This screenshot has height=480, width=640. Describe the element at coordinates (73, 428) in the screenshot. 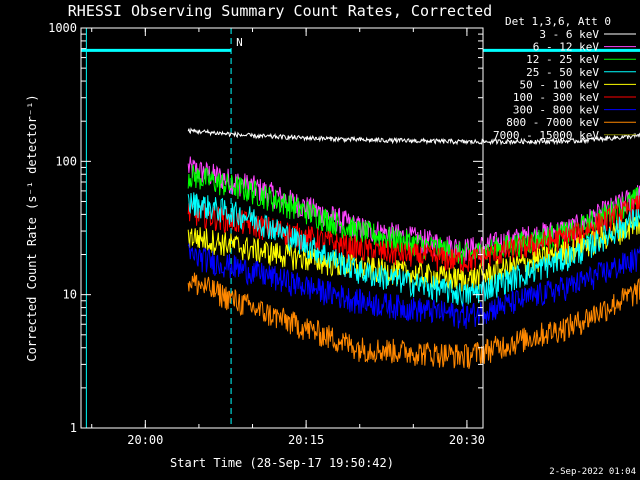

I see `y-tick-label-0: 1` at that location.